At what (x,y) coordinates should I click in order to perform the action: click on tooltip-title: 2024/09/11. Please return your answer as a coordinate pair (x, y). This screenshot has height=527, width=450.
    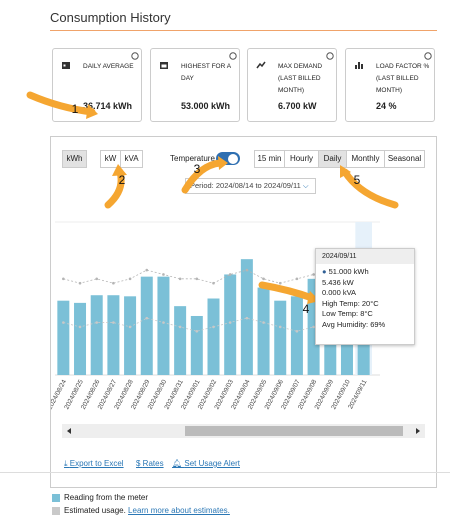
    Looking at the image, I should click on (365, 256).